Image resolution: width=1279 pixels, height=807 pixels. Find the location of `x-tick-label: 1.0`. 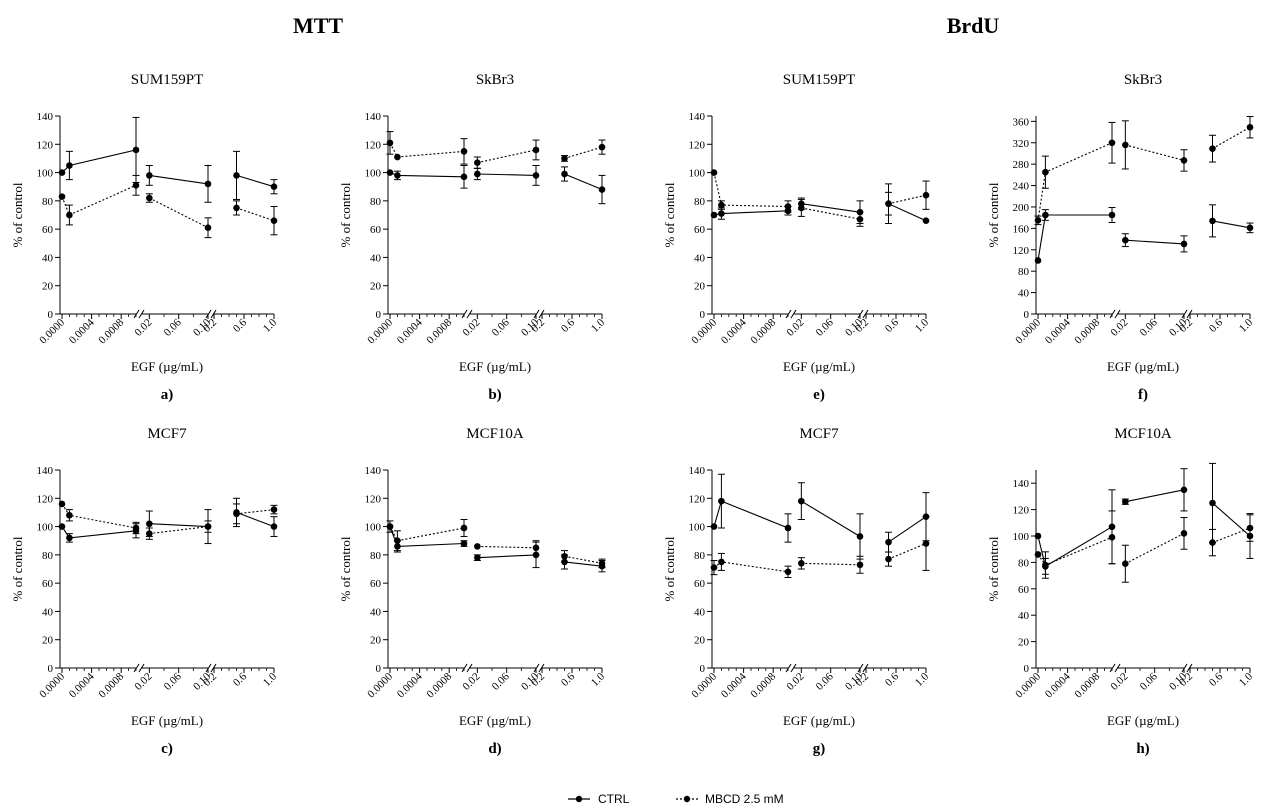

x-tick-label: 1.0 is located at coordinates (1246, 325).